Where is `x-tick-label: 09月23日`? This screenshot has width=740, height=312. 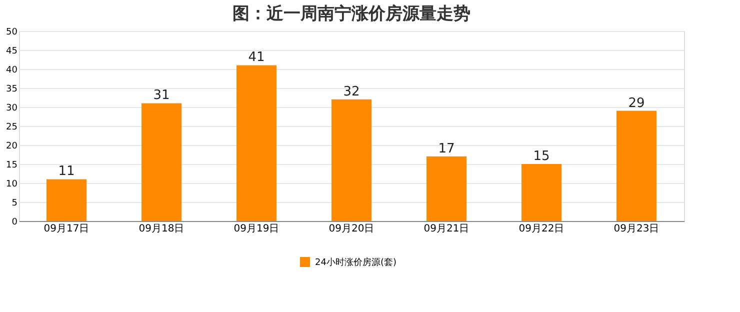 x-tick-label: 09月23日 is located at coordinates (637, 229).